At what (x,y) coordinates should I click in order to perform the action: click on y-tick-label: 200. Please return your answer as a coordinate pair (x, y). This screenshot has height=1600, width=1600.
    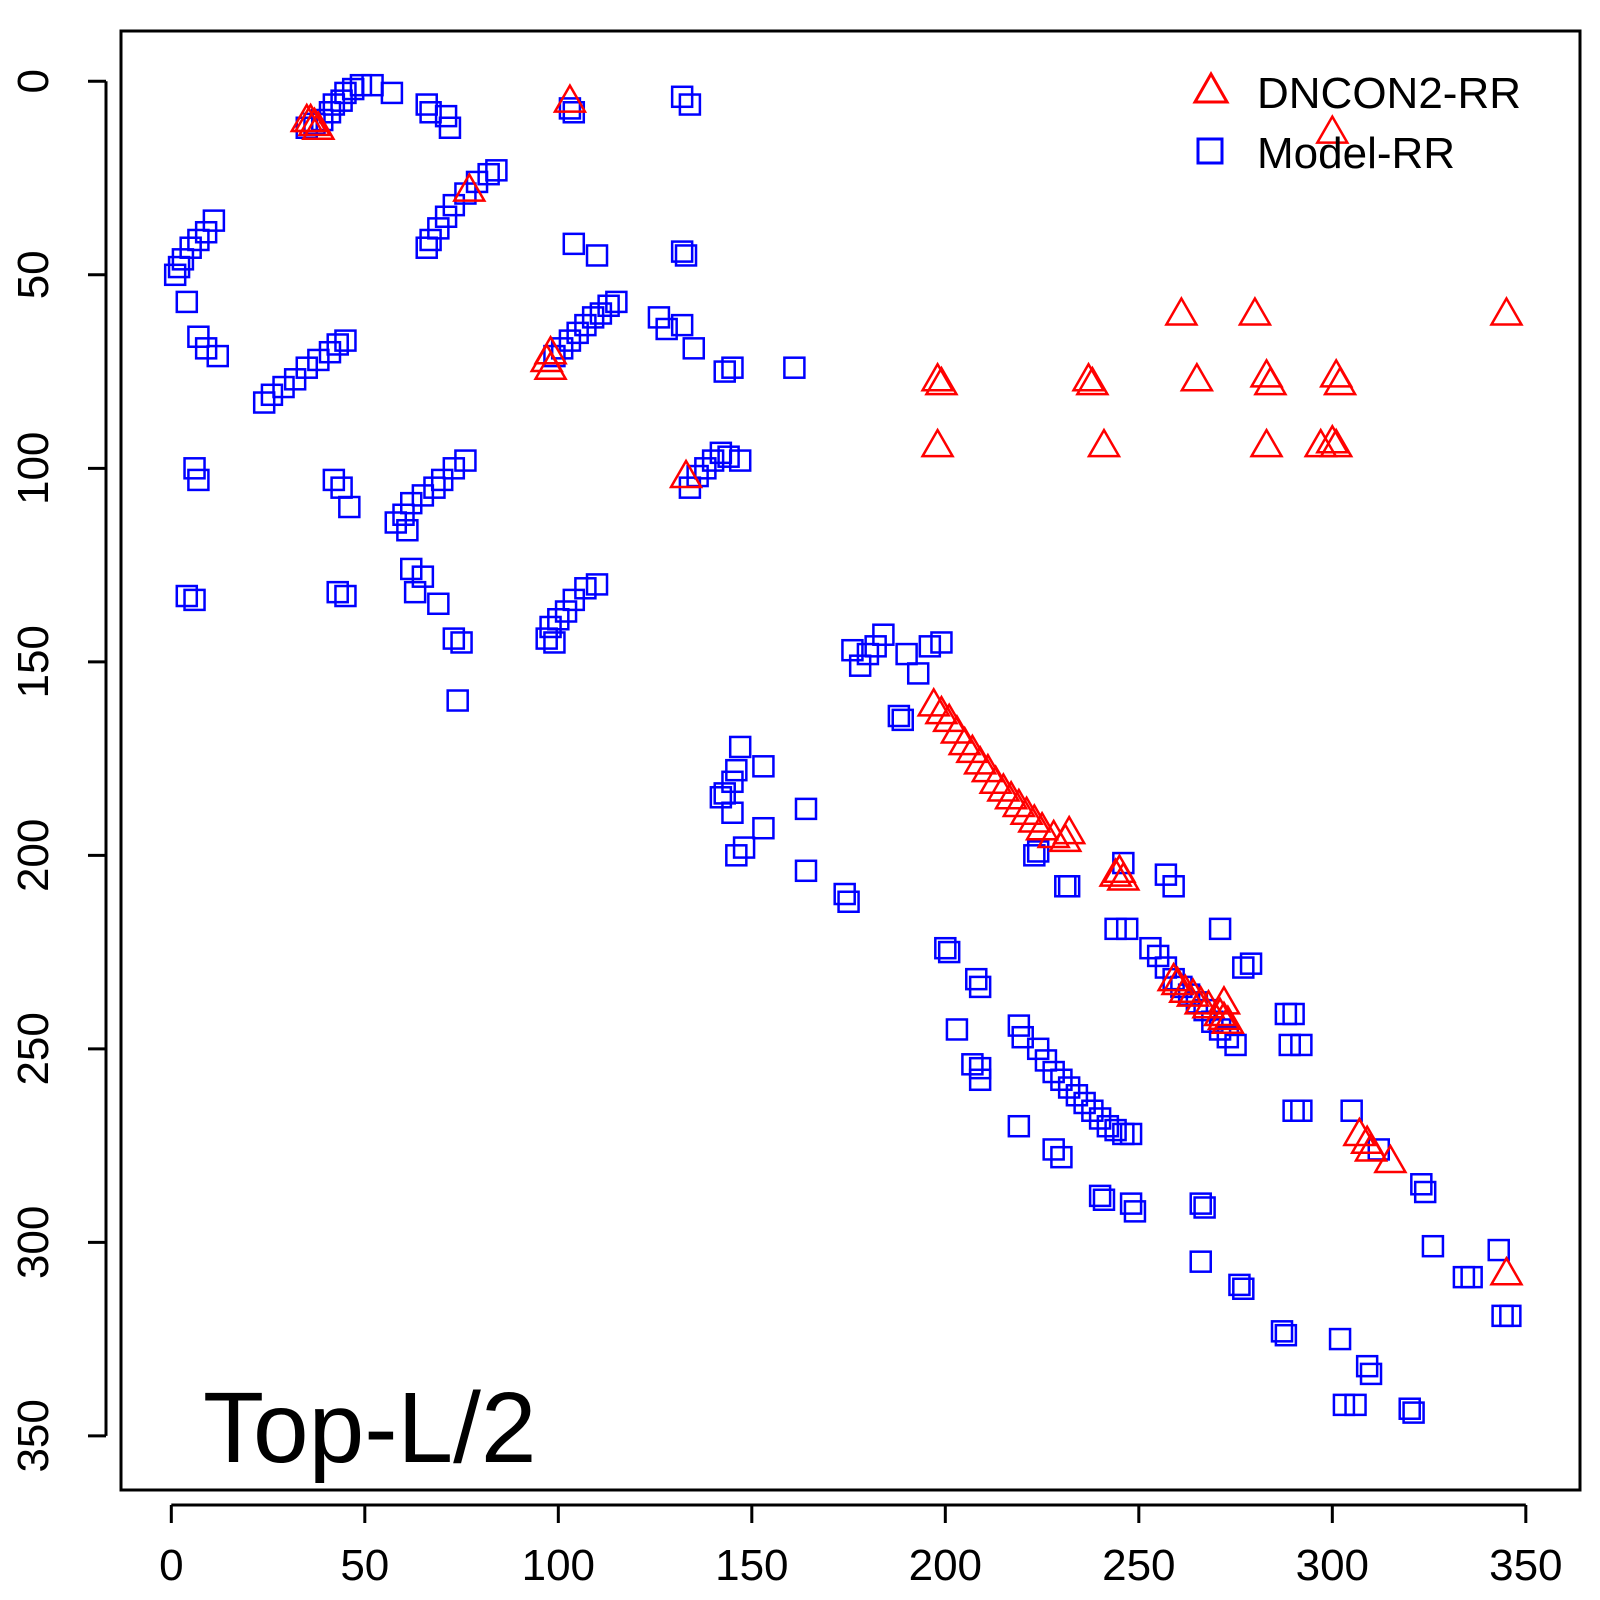
    Looking at the image, I should click on (33, 855).